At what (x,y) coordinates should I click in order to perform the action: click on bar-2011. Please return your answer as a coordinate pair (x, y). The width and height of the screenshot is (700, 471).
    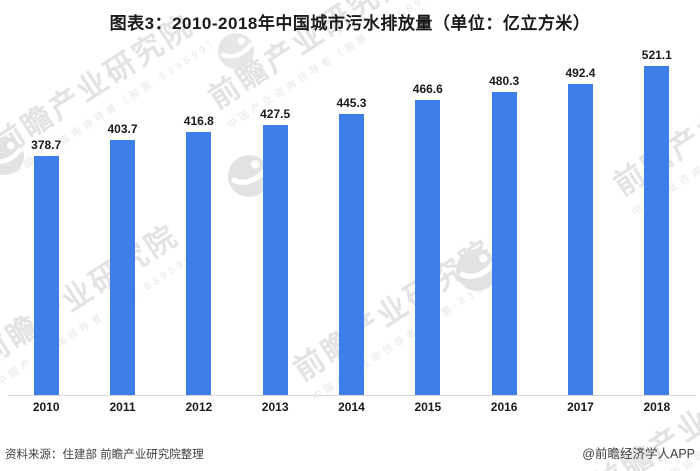
    Looking at the image, I should click on (122, 267).